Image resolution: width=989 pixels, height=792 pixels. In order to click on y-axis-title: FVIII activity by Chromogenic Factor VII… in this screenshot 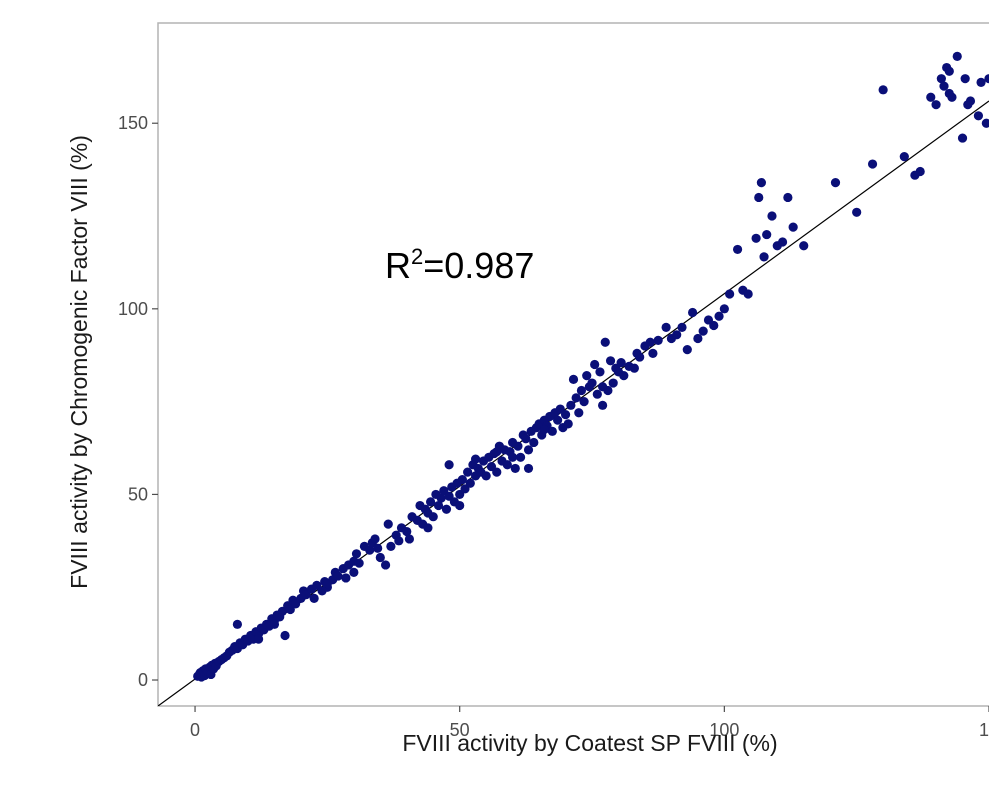, I will do `click(79, 362)`.